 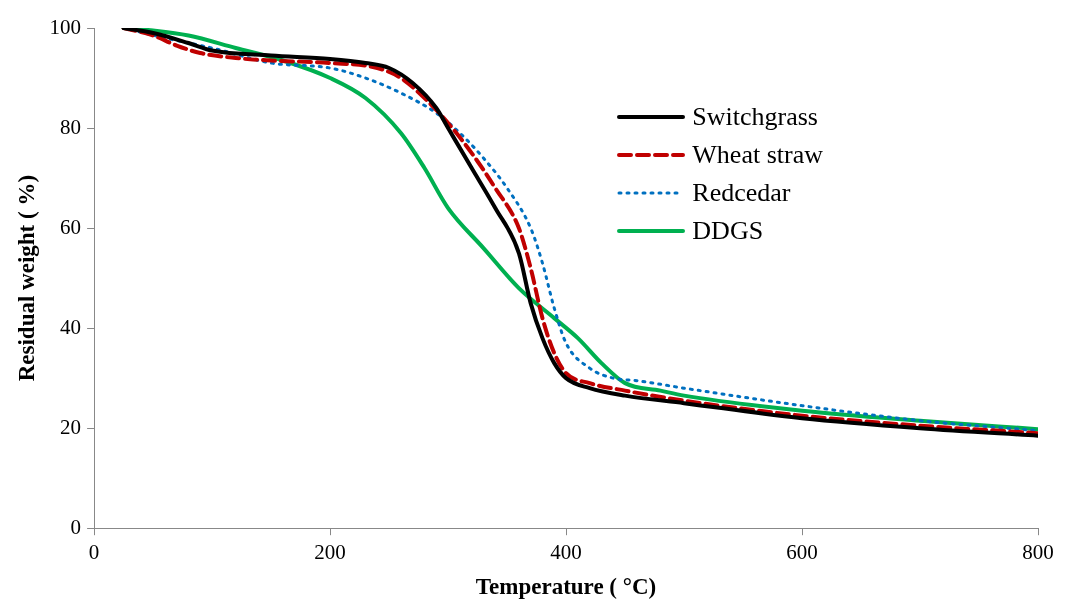 I want to click on y-tick-label: 0, so click(x=76, y=526).